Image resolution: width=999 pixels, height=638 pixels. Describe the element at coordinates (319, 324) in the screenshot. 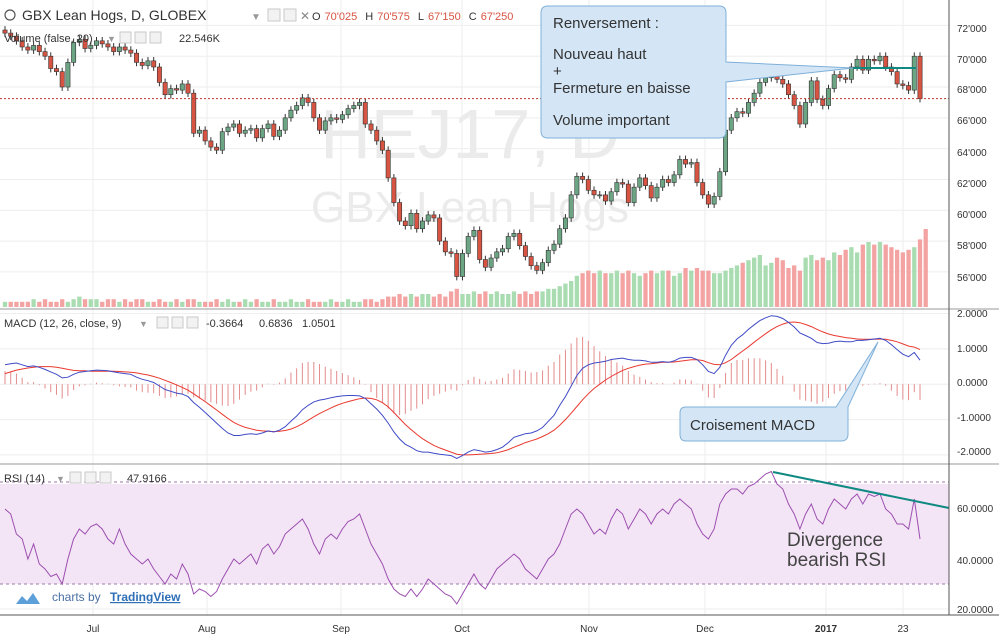

I see `macd-signal-value: 1.0501` at that location.